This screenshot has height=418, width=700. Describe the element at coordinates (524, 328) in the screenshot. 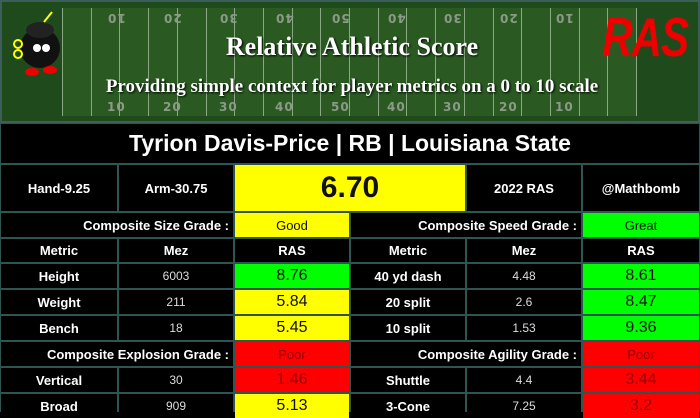

I see `metric-mez: 1.53` at that location.